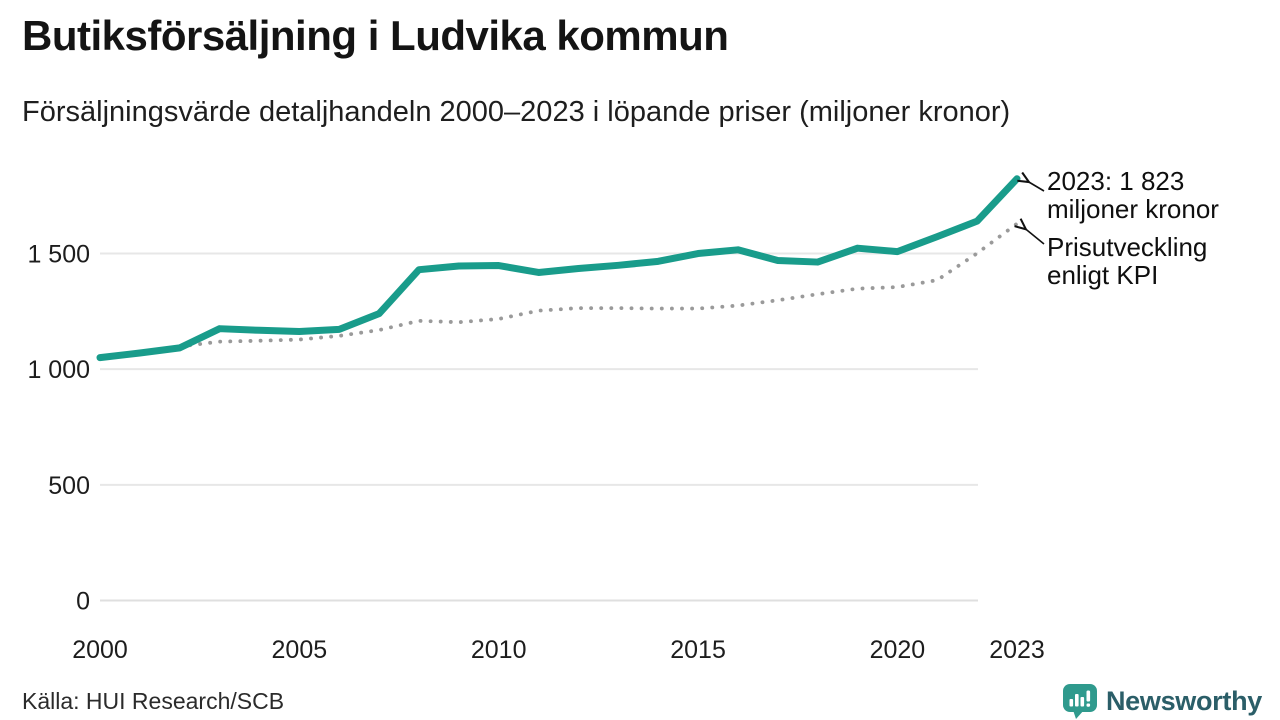  I want to click on x-tick-label: 2005, so click(300, 650).